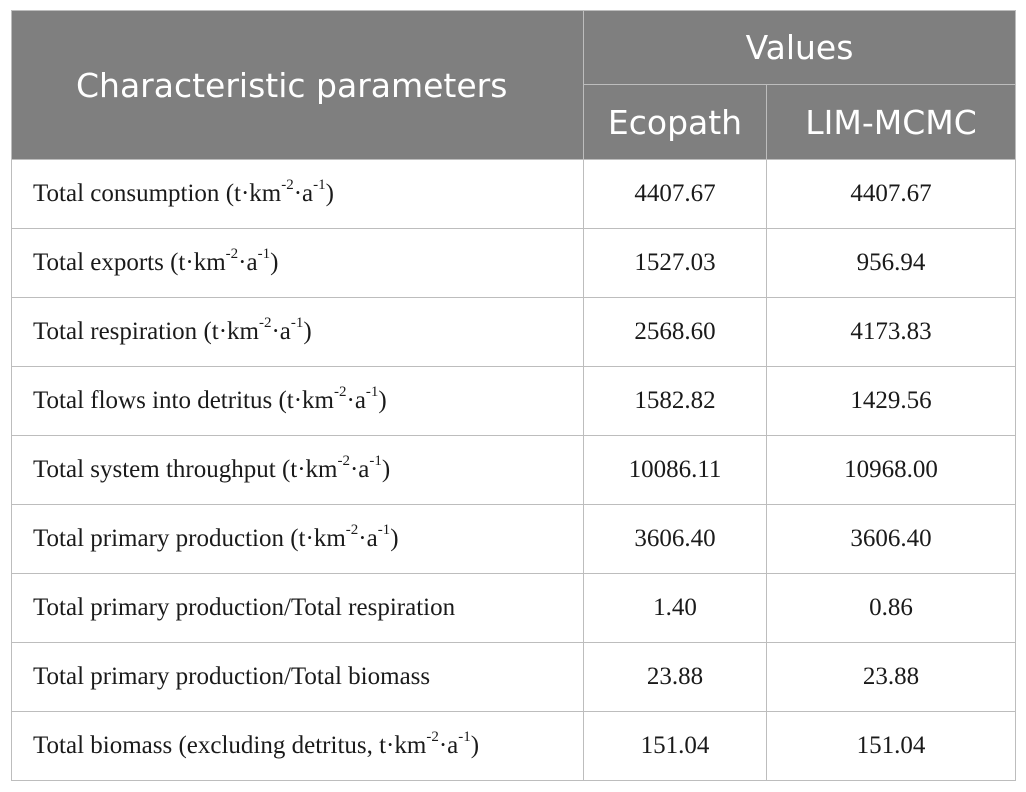 The height and width of the screenshot is (792, 1026). What do you see at coordinates (675, 401) in the screenshot?
I see `ecopath-value: 1582.82` at bounding box center [675, 401].